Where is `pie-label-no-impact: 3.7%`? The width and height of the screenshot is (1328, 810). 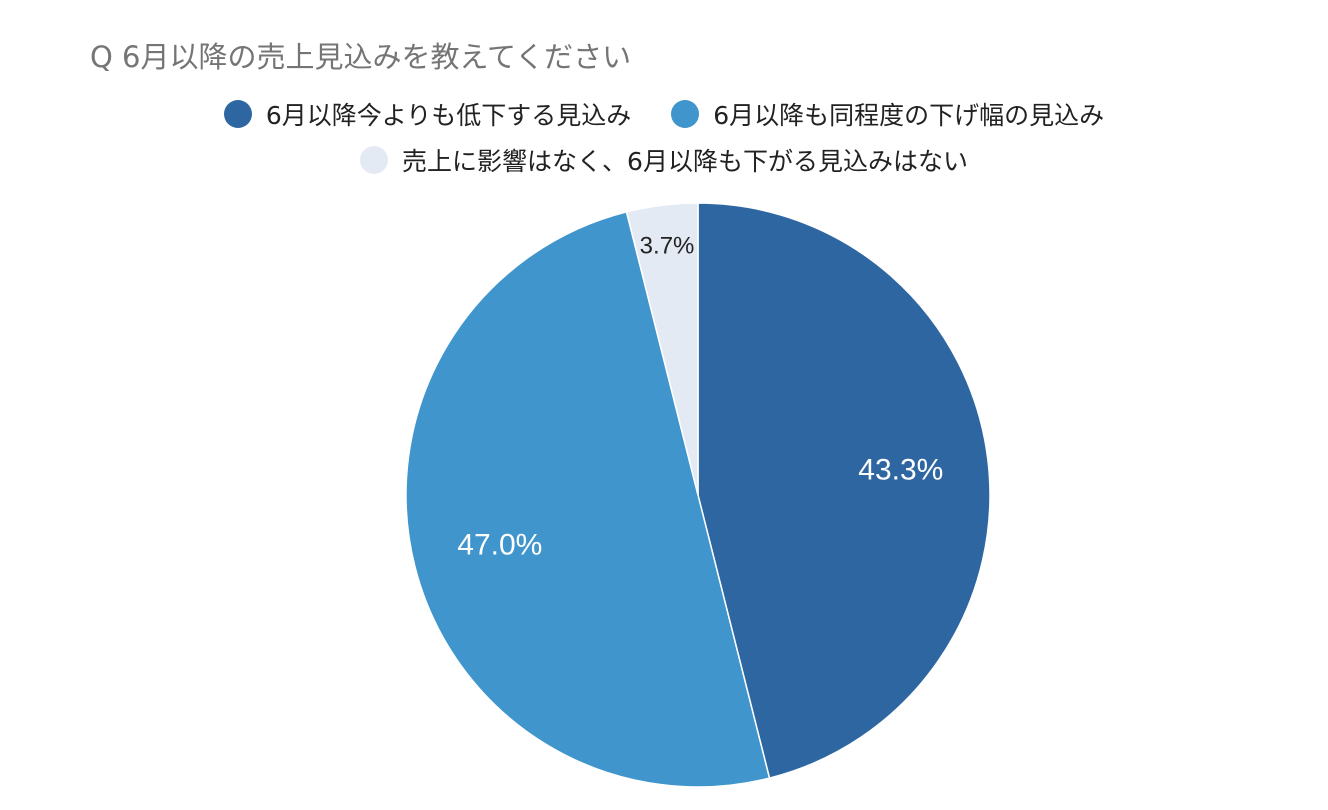
pie-label-no-impact: 3.7% is located at coordinates (667, 245).